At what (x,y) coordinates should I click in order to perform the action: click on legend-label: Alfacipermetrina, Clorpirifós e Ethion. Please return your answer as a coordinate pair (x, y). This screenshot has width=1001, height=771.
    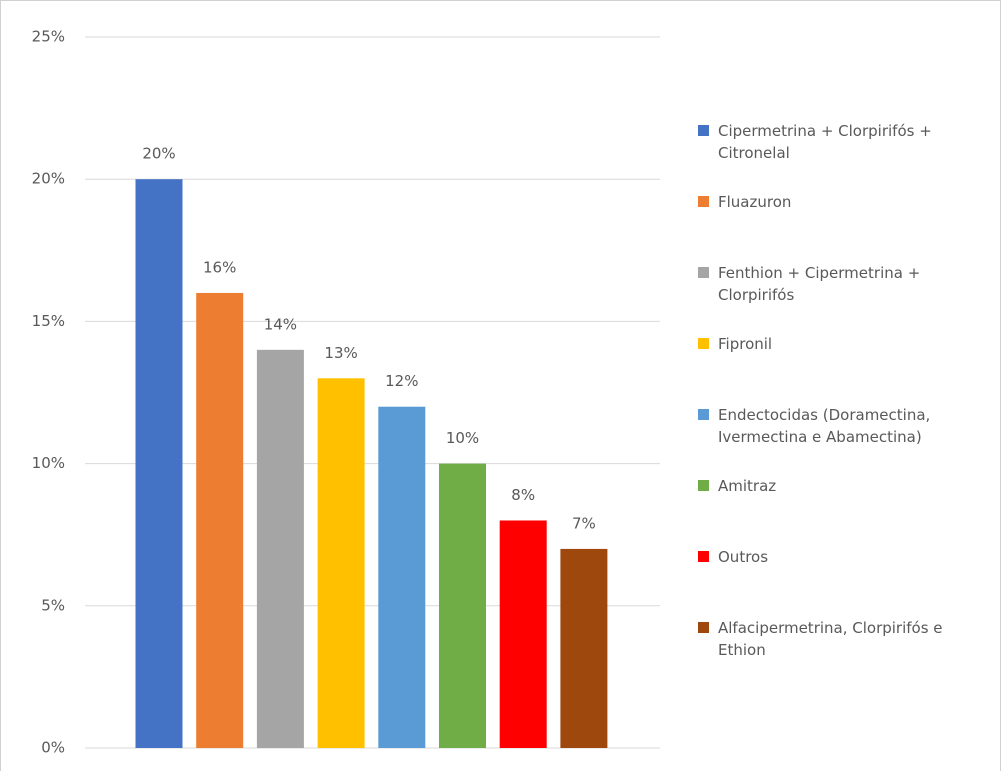
    Looking at the image, I should click on (830, 639).